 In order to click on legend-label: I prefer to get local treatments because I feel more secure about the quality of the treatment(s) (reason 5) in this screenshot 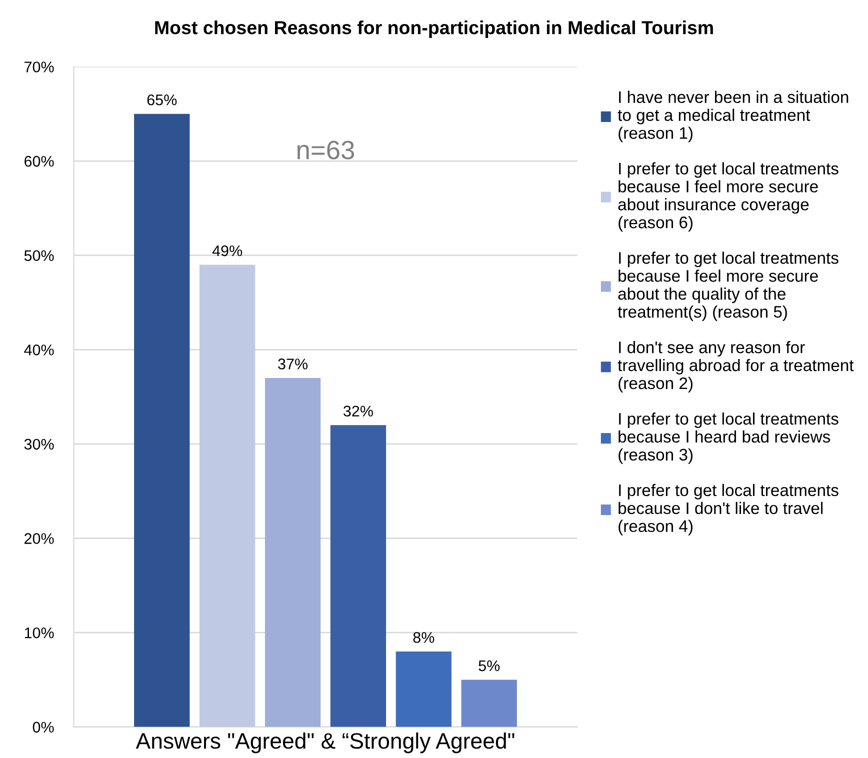, I will do `click(728, 287)`.